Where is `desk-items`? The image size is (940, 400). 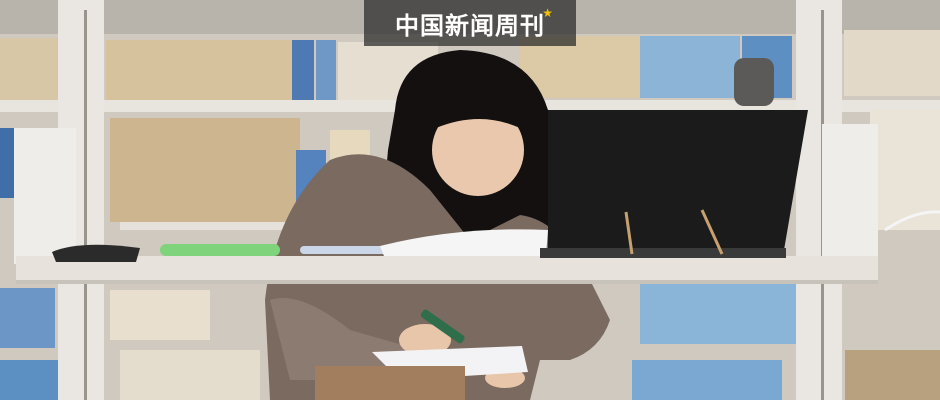 desk-items is located at coordinates (300, 245).